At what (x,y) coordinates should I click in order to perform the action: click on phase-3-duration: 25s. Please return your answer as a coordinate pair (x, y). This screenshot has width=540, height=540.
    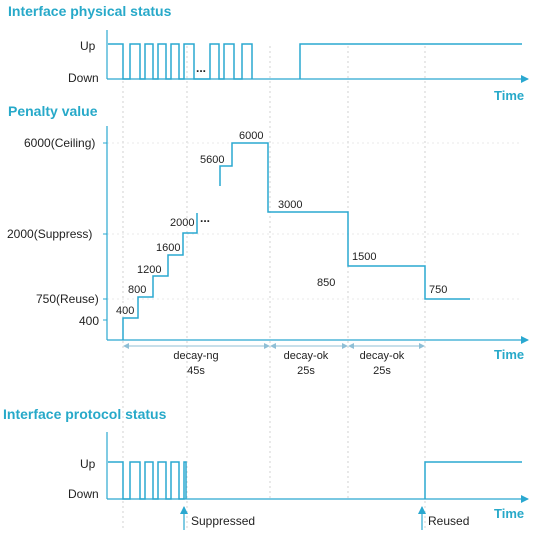
    Looking at the image, I should click on (382, 371).